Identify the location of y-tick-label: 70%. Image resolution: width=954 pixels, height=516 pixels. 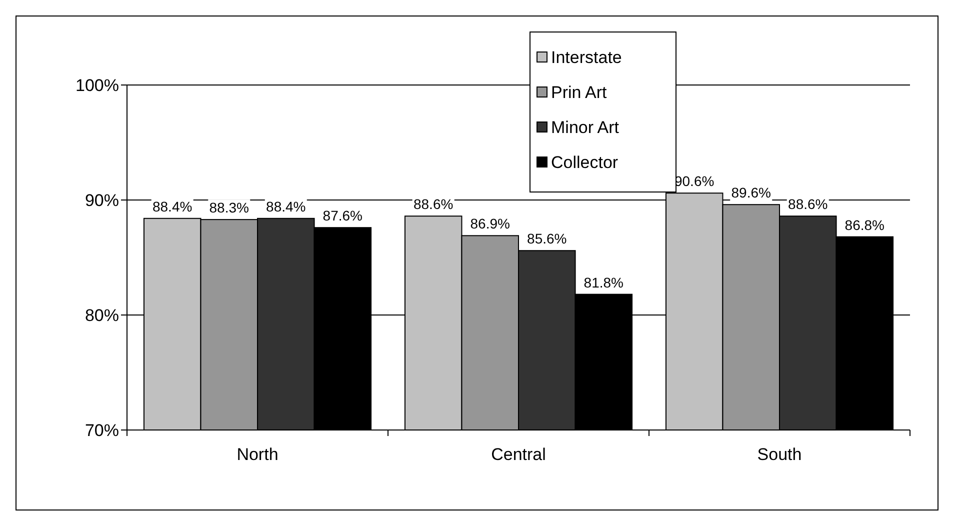
(101, 430).